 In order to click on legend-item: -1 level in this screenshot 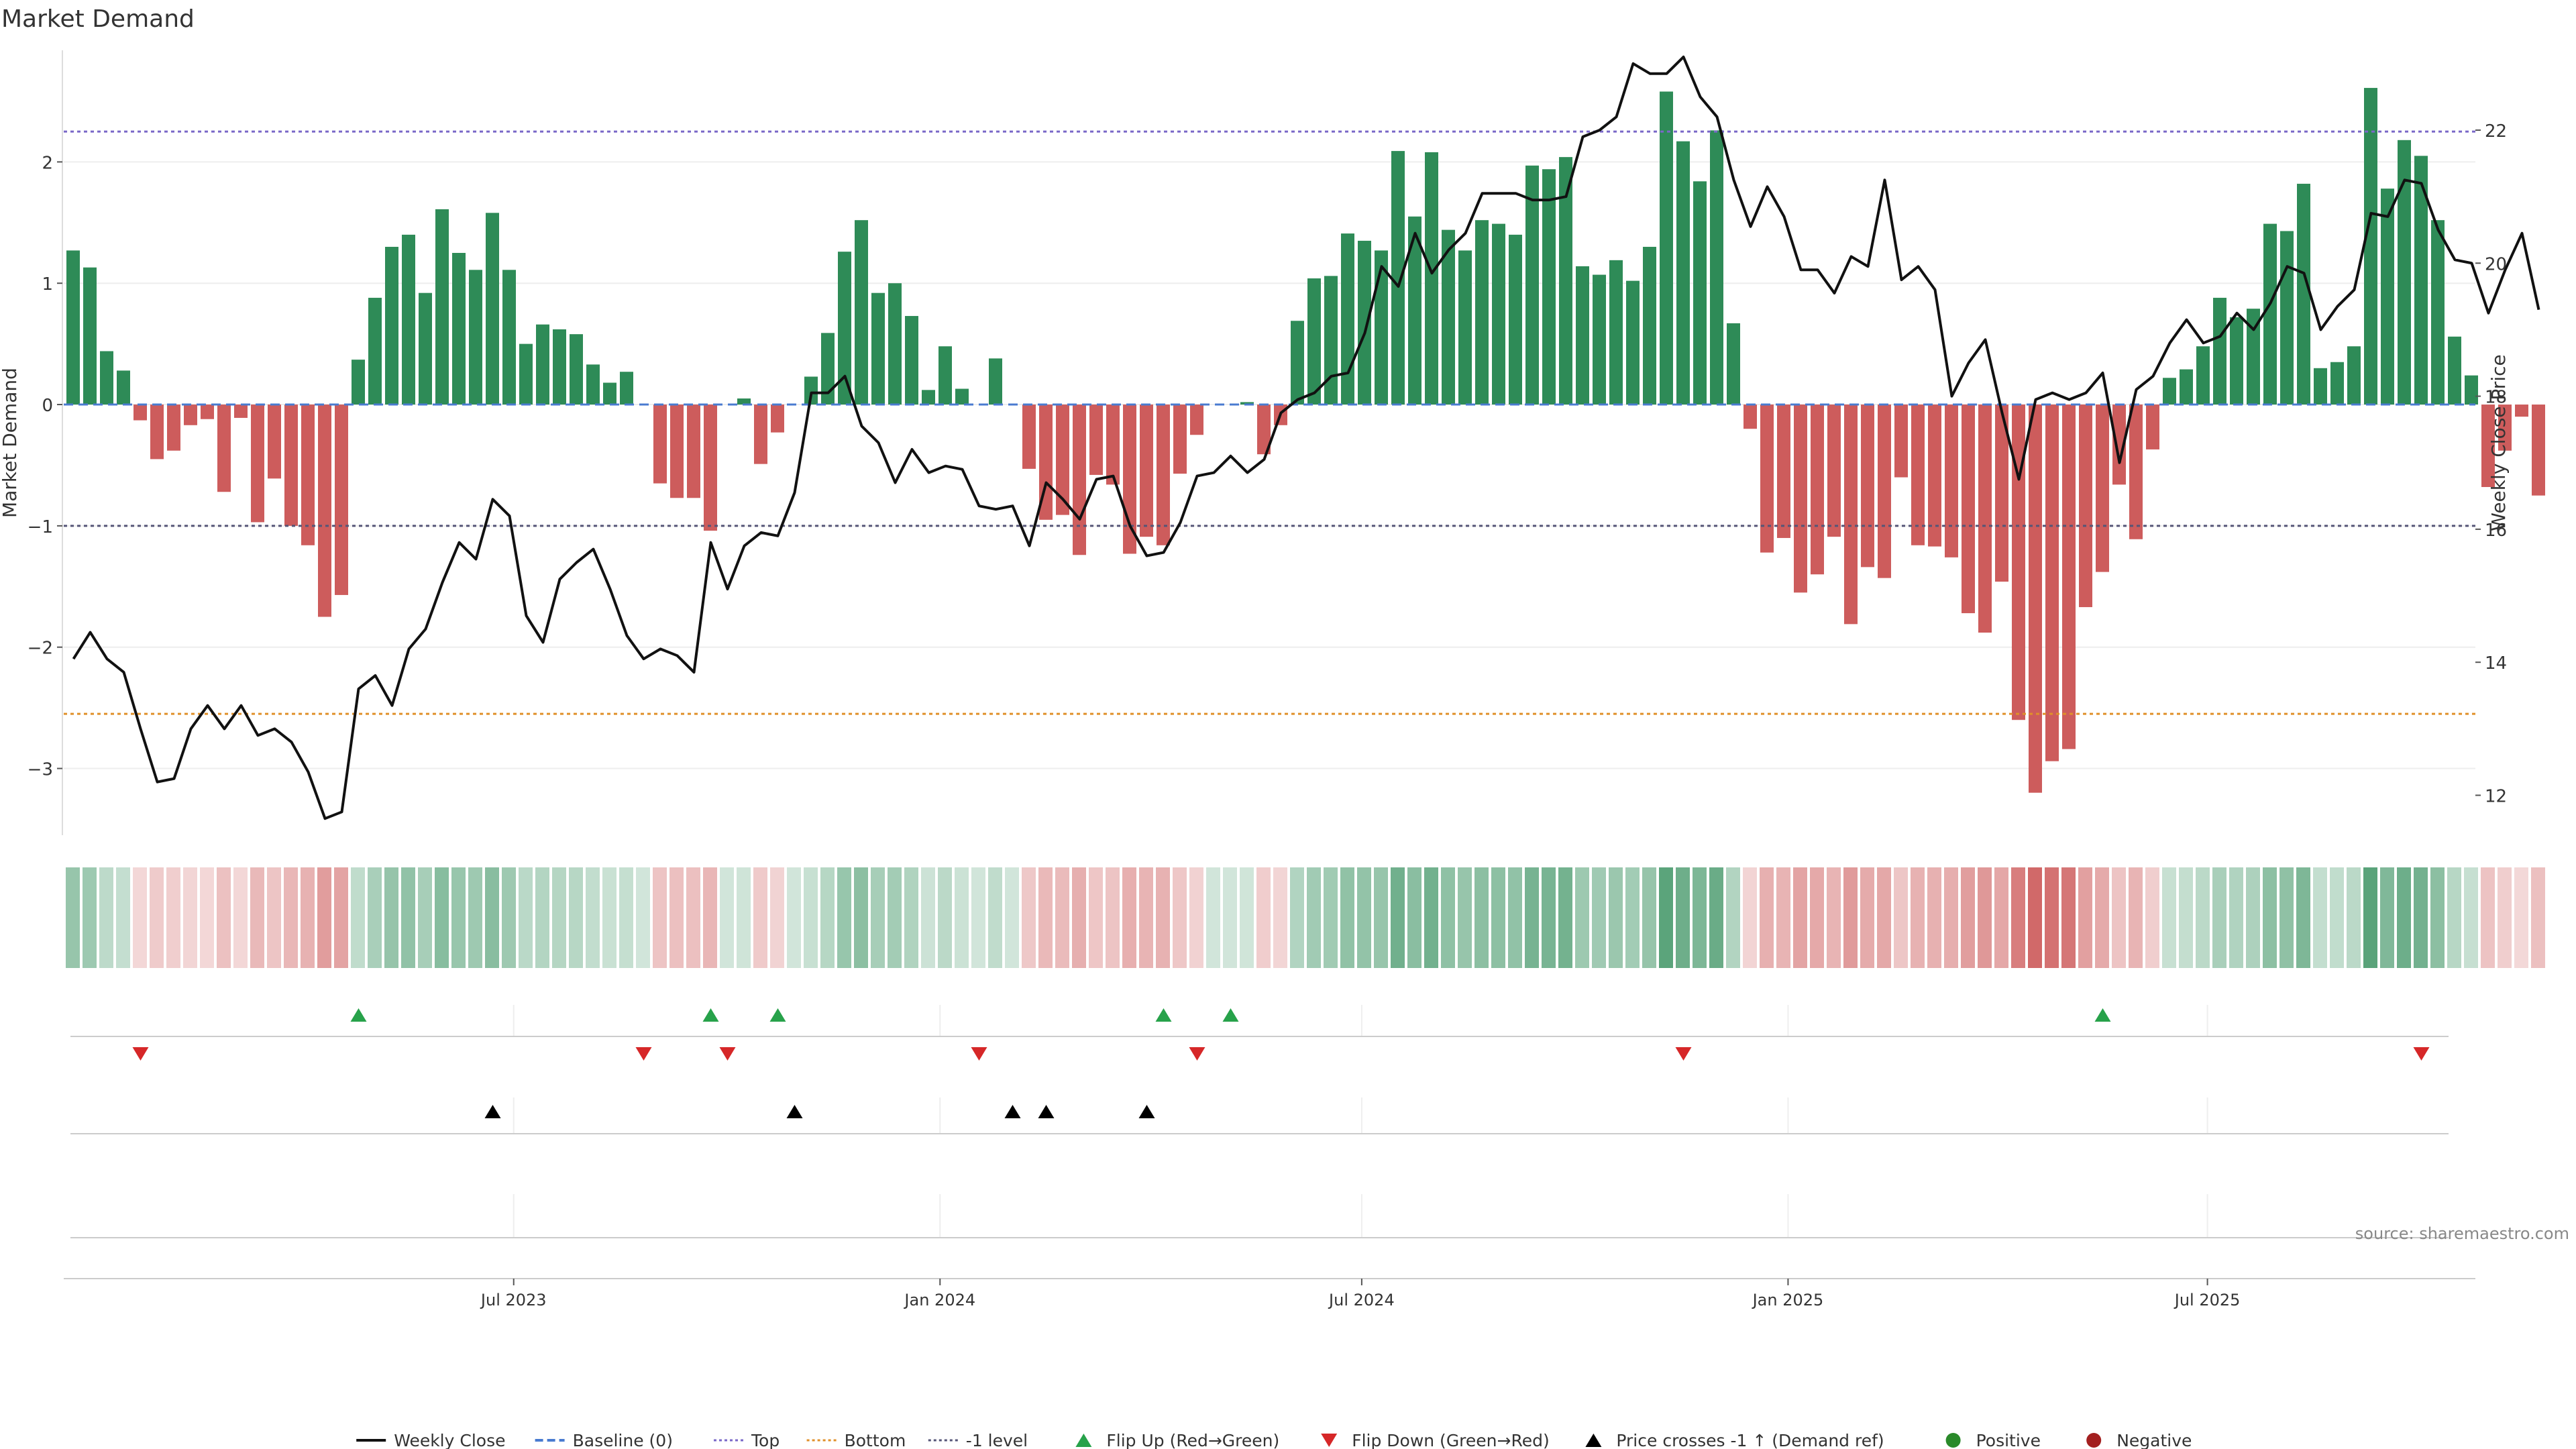, I will do `click(978, 1440)`.